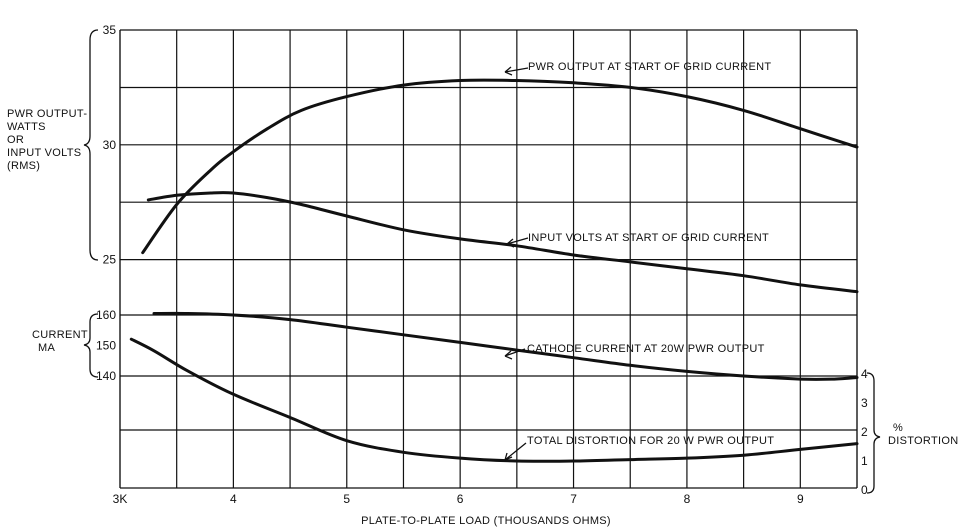  What do you see at coordinates (864, 490) in the screenshot?
I see `y-tick-label-distortion: 0` at bounding box center [864, 490].